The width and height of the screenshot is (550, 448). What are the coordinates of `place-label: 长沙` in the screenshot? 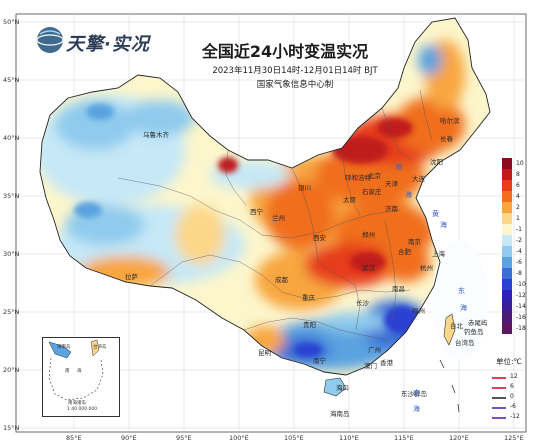 It's located at (362, 303).